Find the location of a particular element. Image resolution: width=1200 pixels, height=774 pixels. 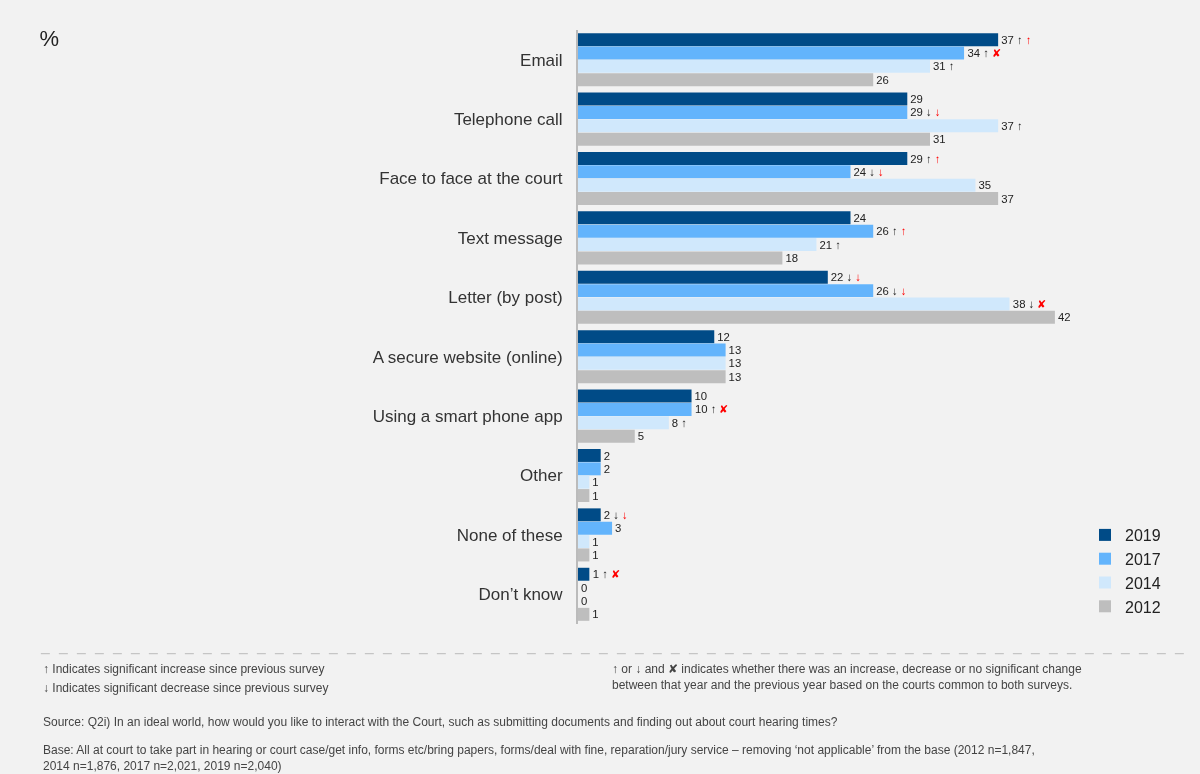

data-label: 29 ↑ ↑ is located at coordinates (925, 158).